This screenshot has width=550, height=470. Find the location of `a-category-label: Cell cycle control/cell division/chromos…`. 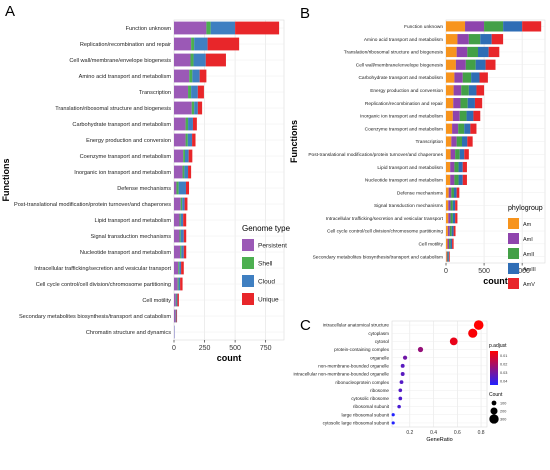

a-category-label: Cell cycle control/cell division/chromos… is located at coordinates (103, 285).